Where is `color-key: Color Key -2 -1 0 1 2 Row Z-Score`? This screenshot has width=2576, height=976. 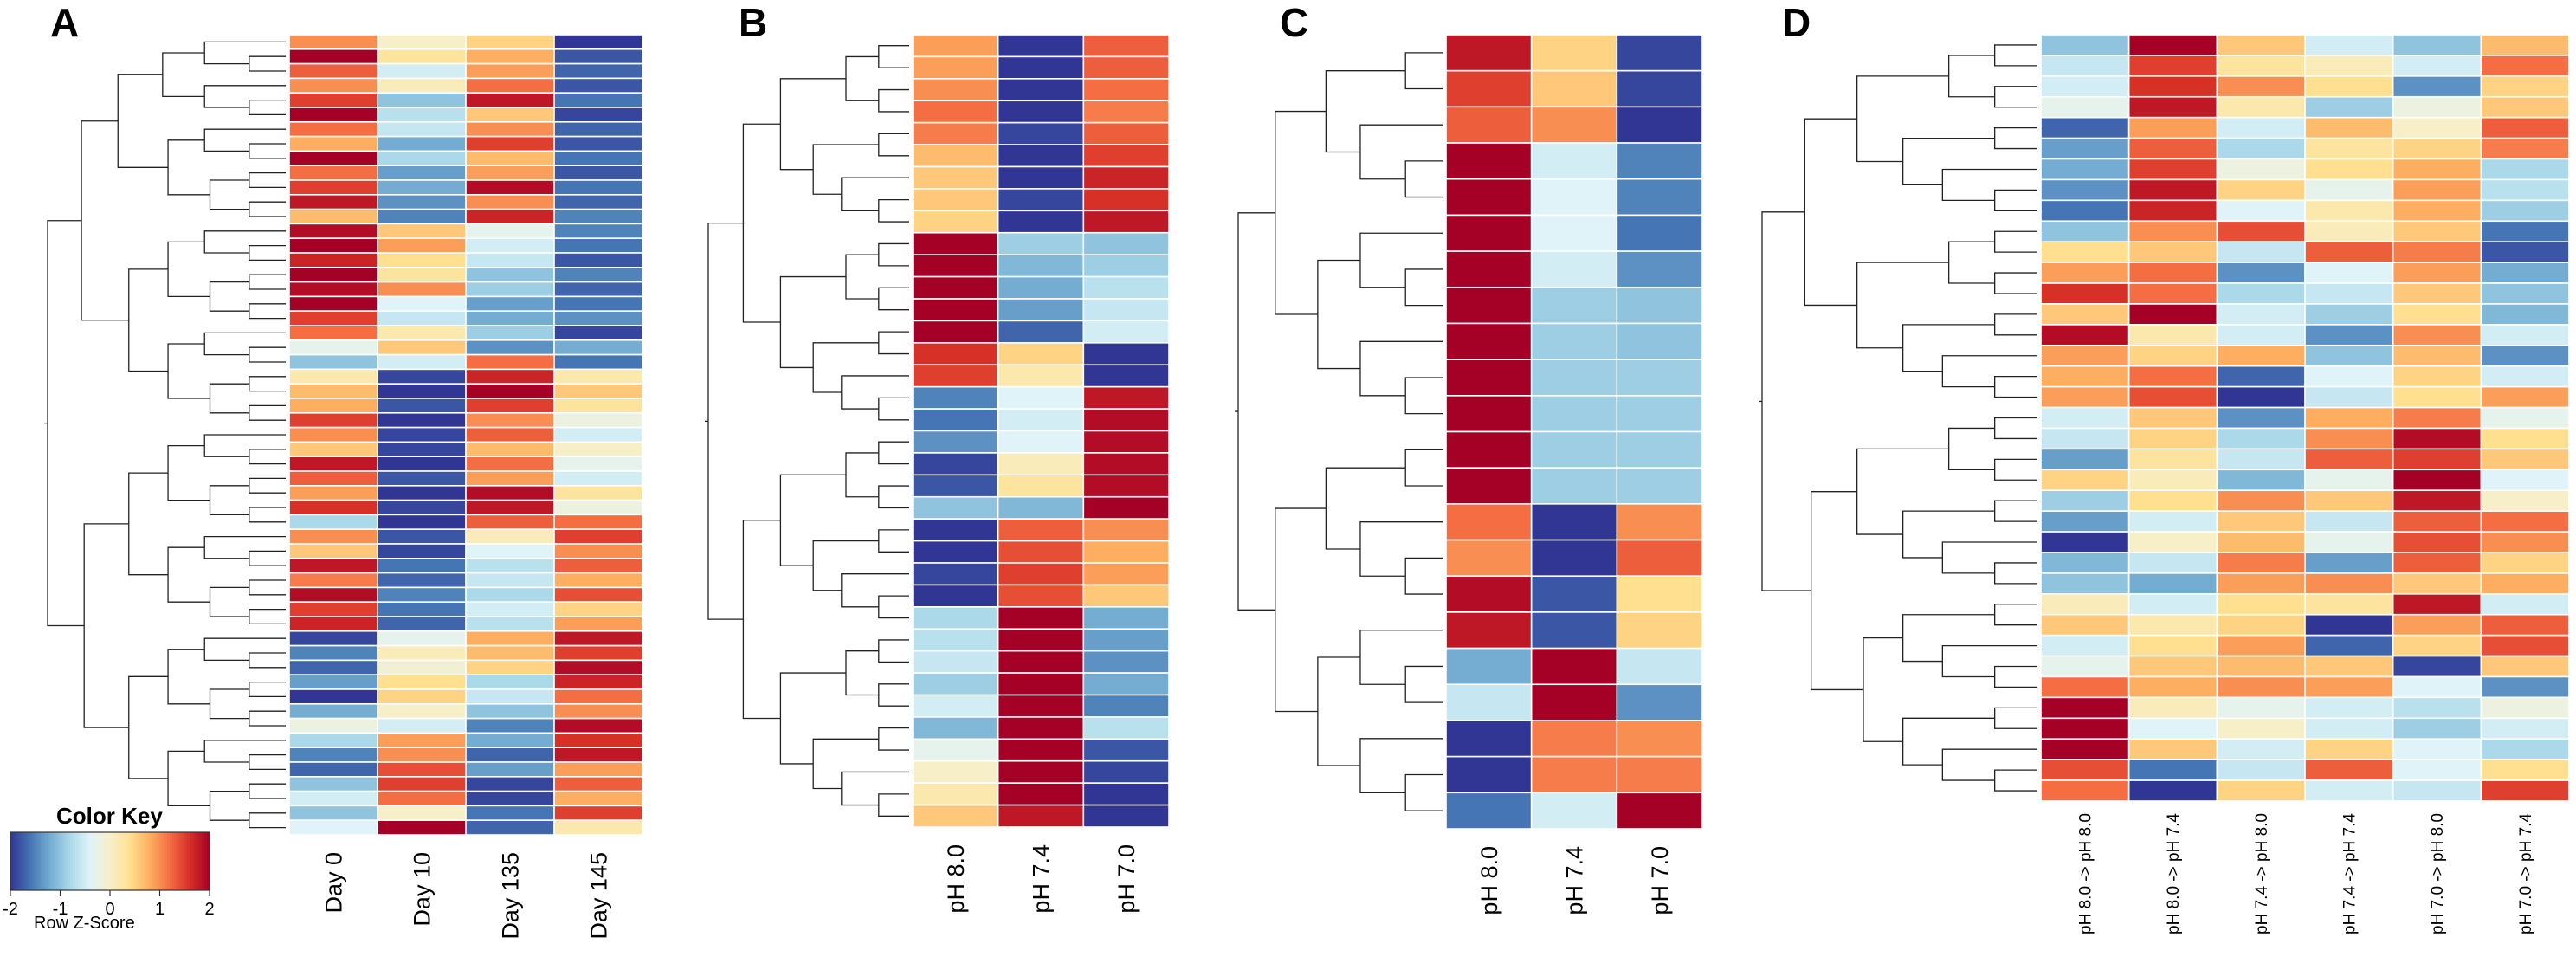
color-key: Color Key -2 -1 0 1 2 Row Z-Score is located at coordinates (108, 868).